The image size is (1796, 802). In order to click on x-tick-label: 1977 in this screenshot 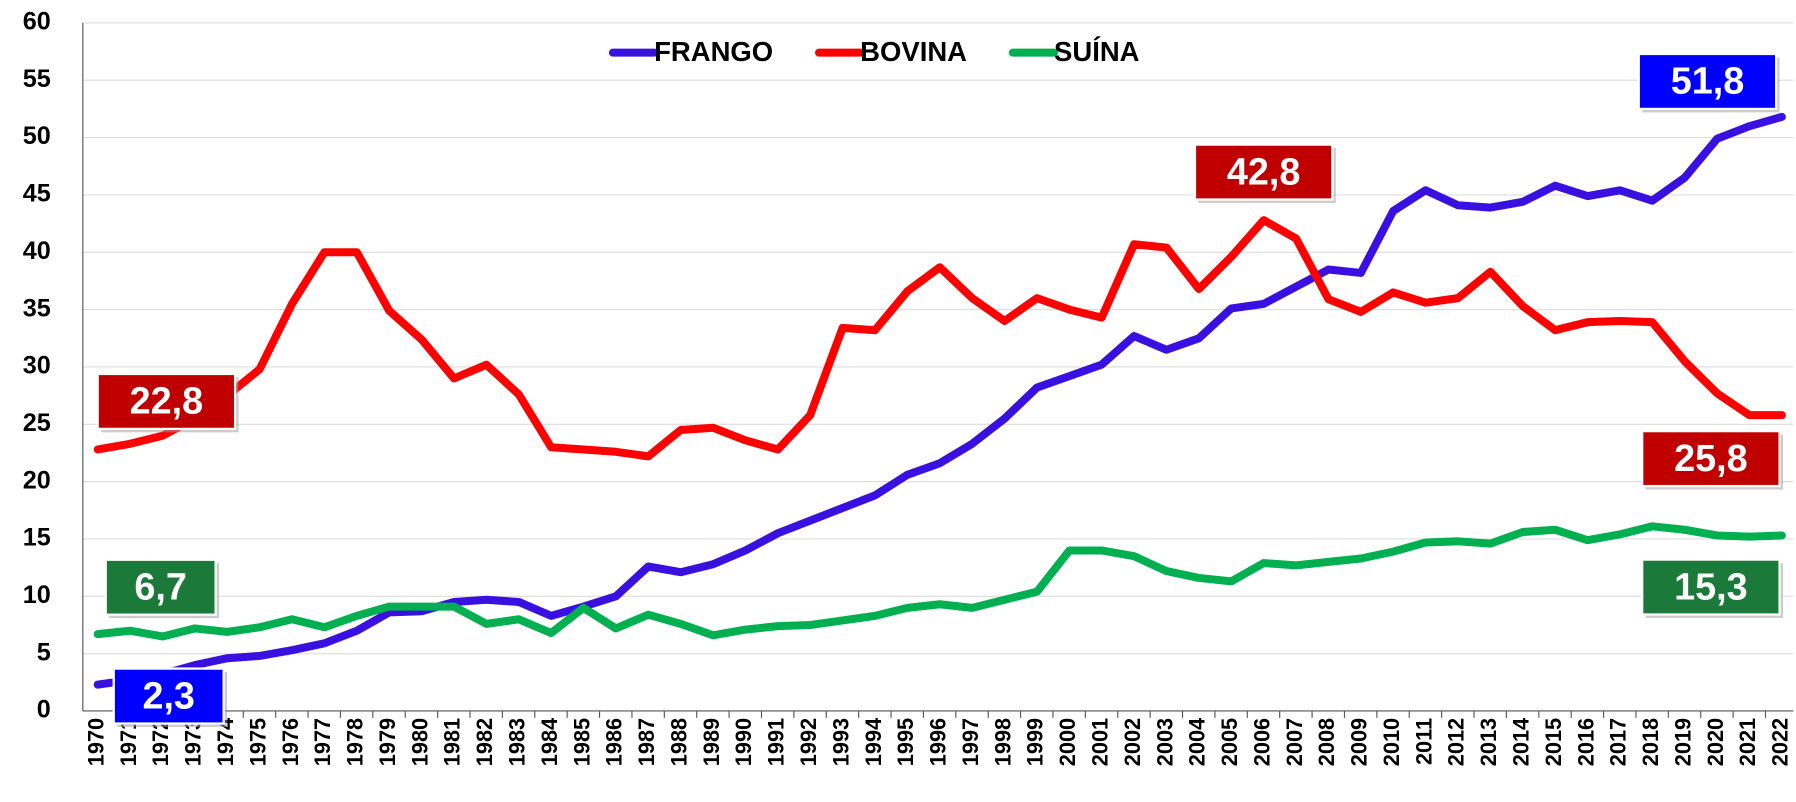, I will do `click(322, 742)`.